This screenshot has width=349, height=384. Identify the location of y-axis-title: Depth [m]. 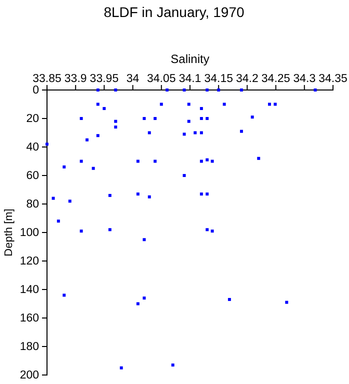
(9, 232).